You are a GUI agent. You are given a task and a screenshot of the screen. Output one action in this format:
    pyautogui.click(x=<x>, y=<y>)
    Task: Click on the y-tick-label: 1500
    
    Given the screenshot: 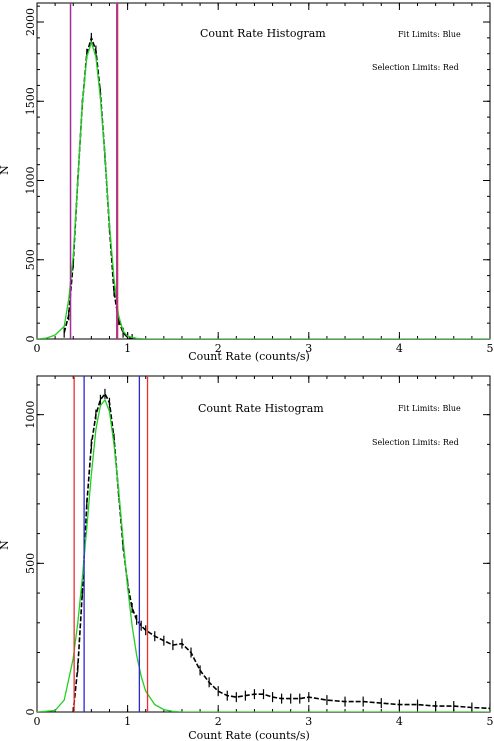 What is the action you would take?
    pyautogui.click(x=30, y=101)
    